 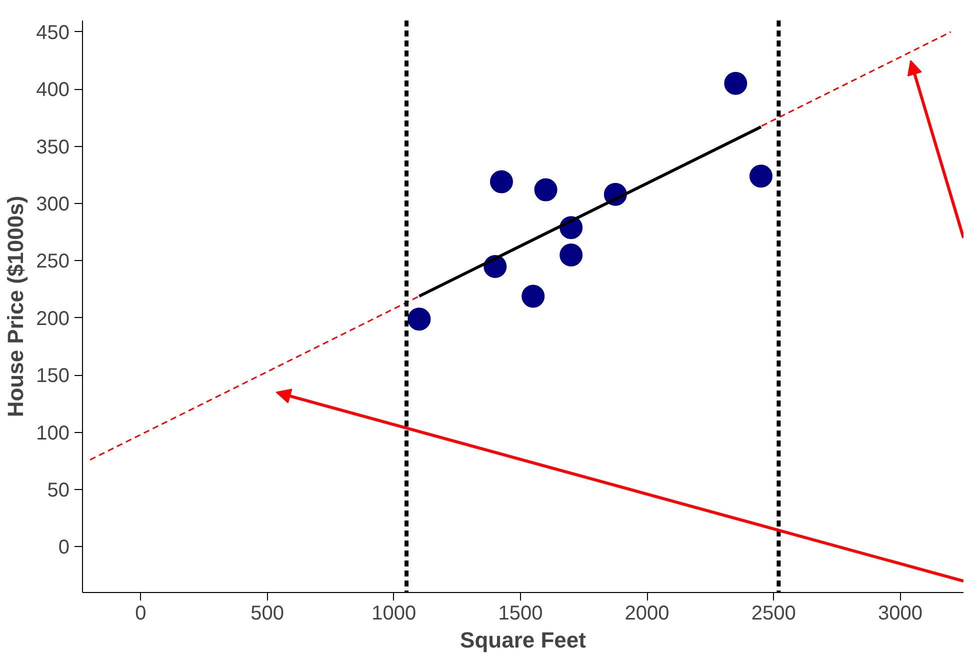 What do you see at coordinates (647, 613) in the screenshot?
I see `x-tick-label: 2000` at bounding box center [647, 613].